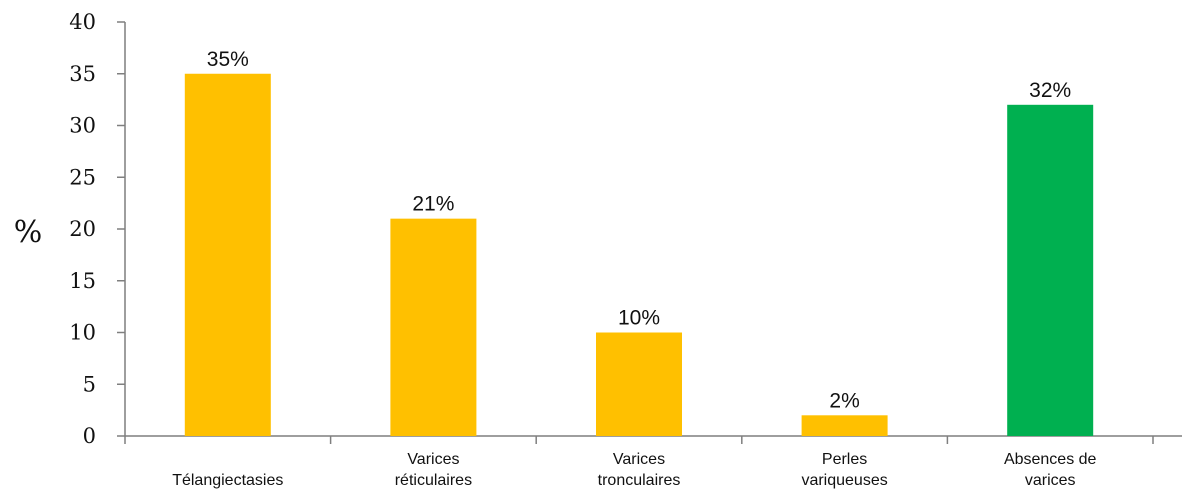 The height and width of the screenshot is (491, 1182). What do you see at coordinates (89, 436) in the screenshot?
I see `y-tick-label: 0` at bounding box center [89, 436].